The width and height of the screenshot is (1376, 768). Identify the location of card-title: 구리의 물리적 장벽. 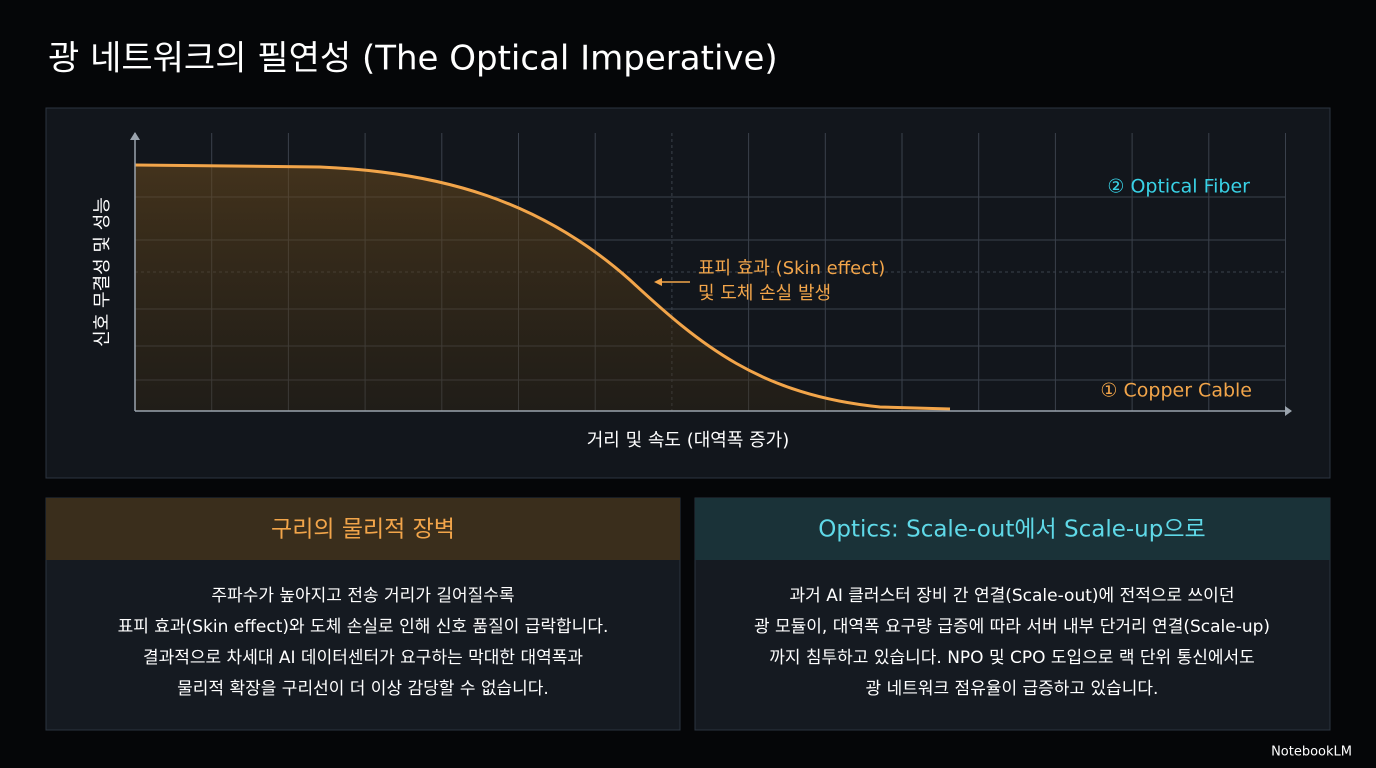
(363, 530).